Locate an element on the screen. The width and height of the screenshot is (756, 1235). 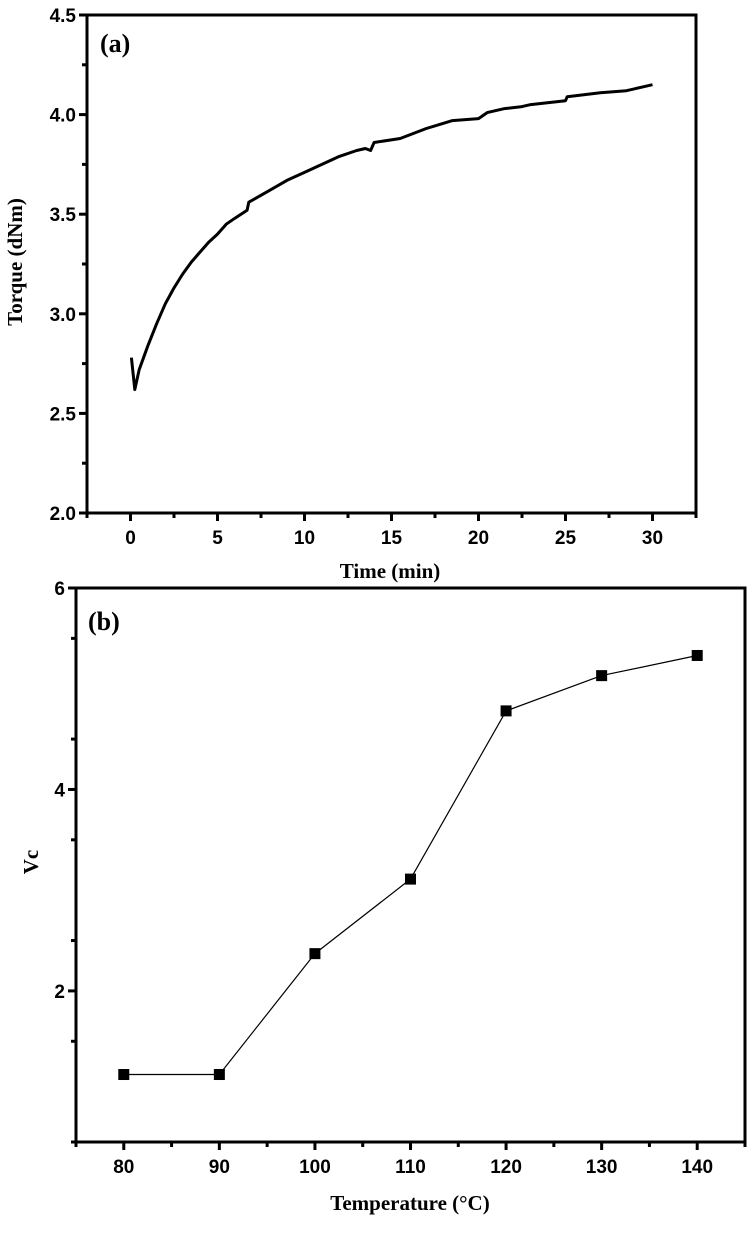
y-tick-label: 4 is located at coordinates (59, 790).